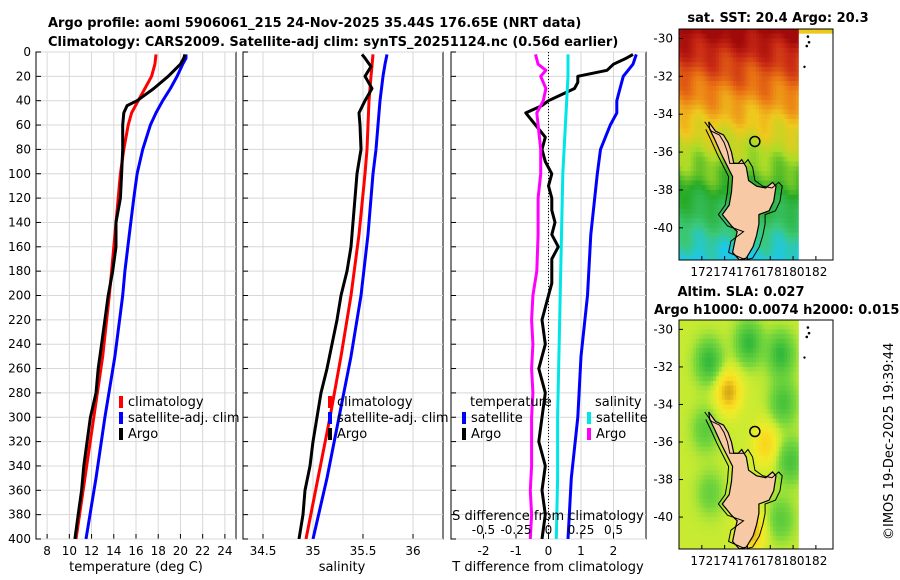 The image size is (900, 580). What do you see at coordinates (663, 38) in the screenshot?
I see `lat-tick-label: -30` at bounding box center [663, 38].